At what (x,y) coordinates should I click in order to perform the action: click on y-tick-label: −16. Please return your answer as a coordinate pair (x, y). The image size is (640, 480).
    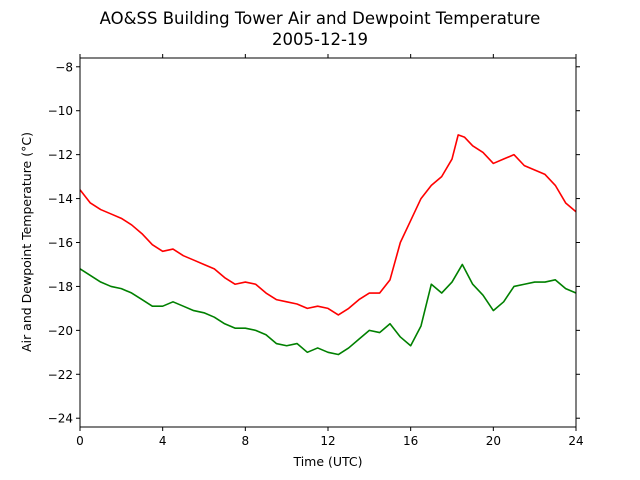
    Looking at the image, I should click on (60, 243).